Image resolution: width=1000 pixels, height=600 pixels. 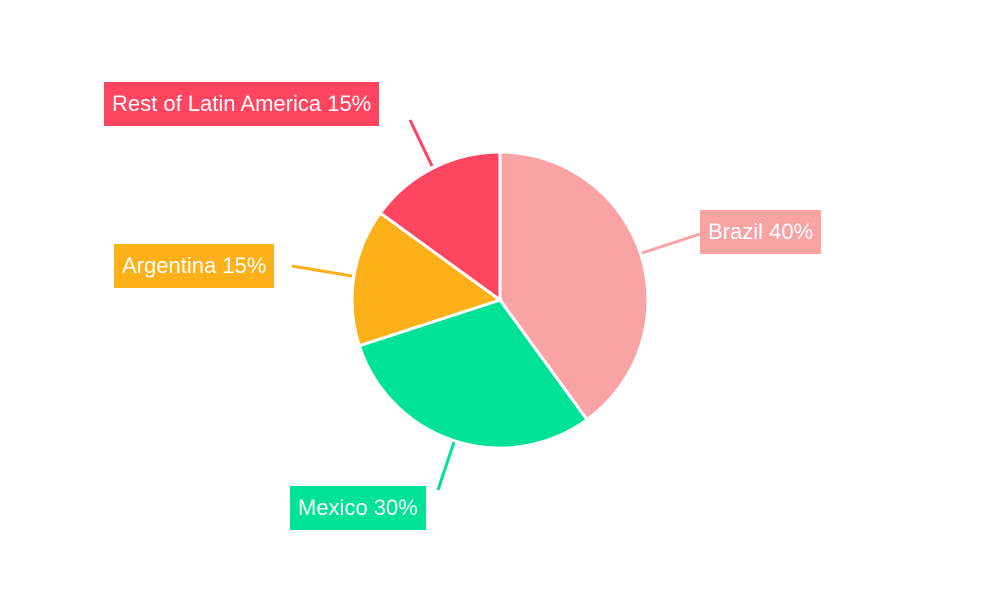 I want to click on leader-line-brazil, so click(x=671, y=243).